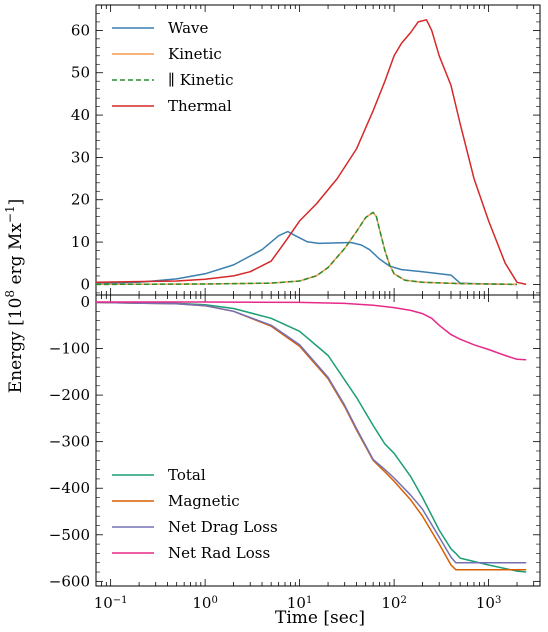  I want to click on y-tick-label: −400, so click(69, 488).